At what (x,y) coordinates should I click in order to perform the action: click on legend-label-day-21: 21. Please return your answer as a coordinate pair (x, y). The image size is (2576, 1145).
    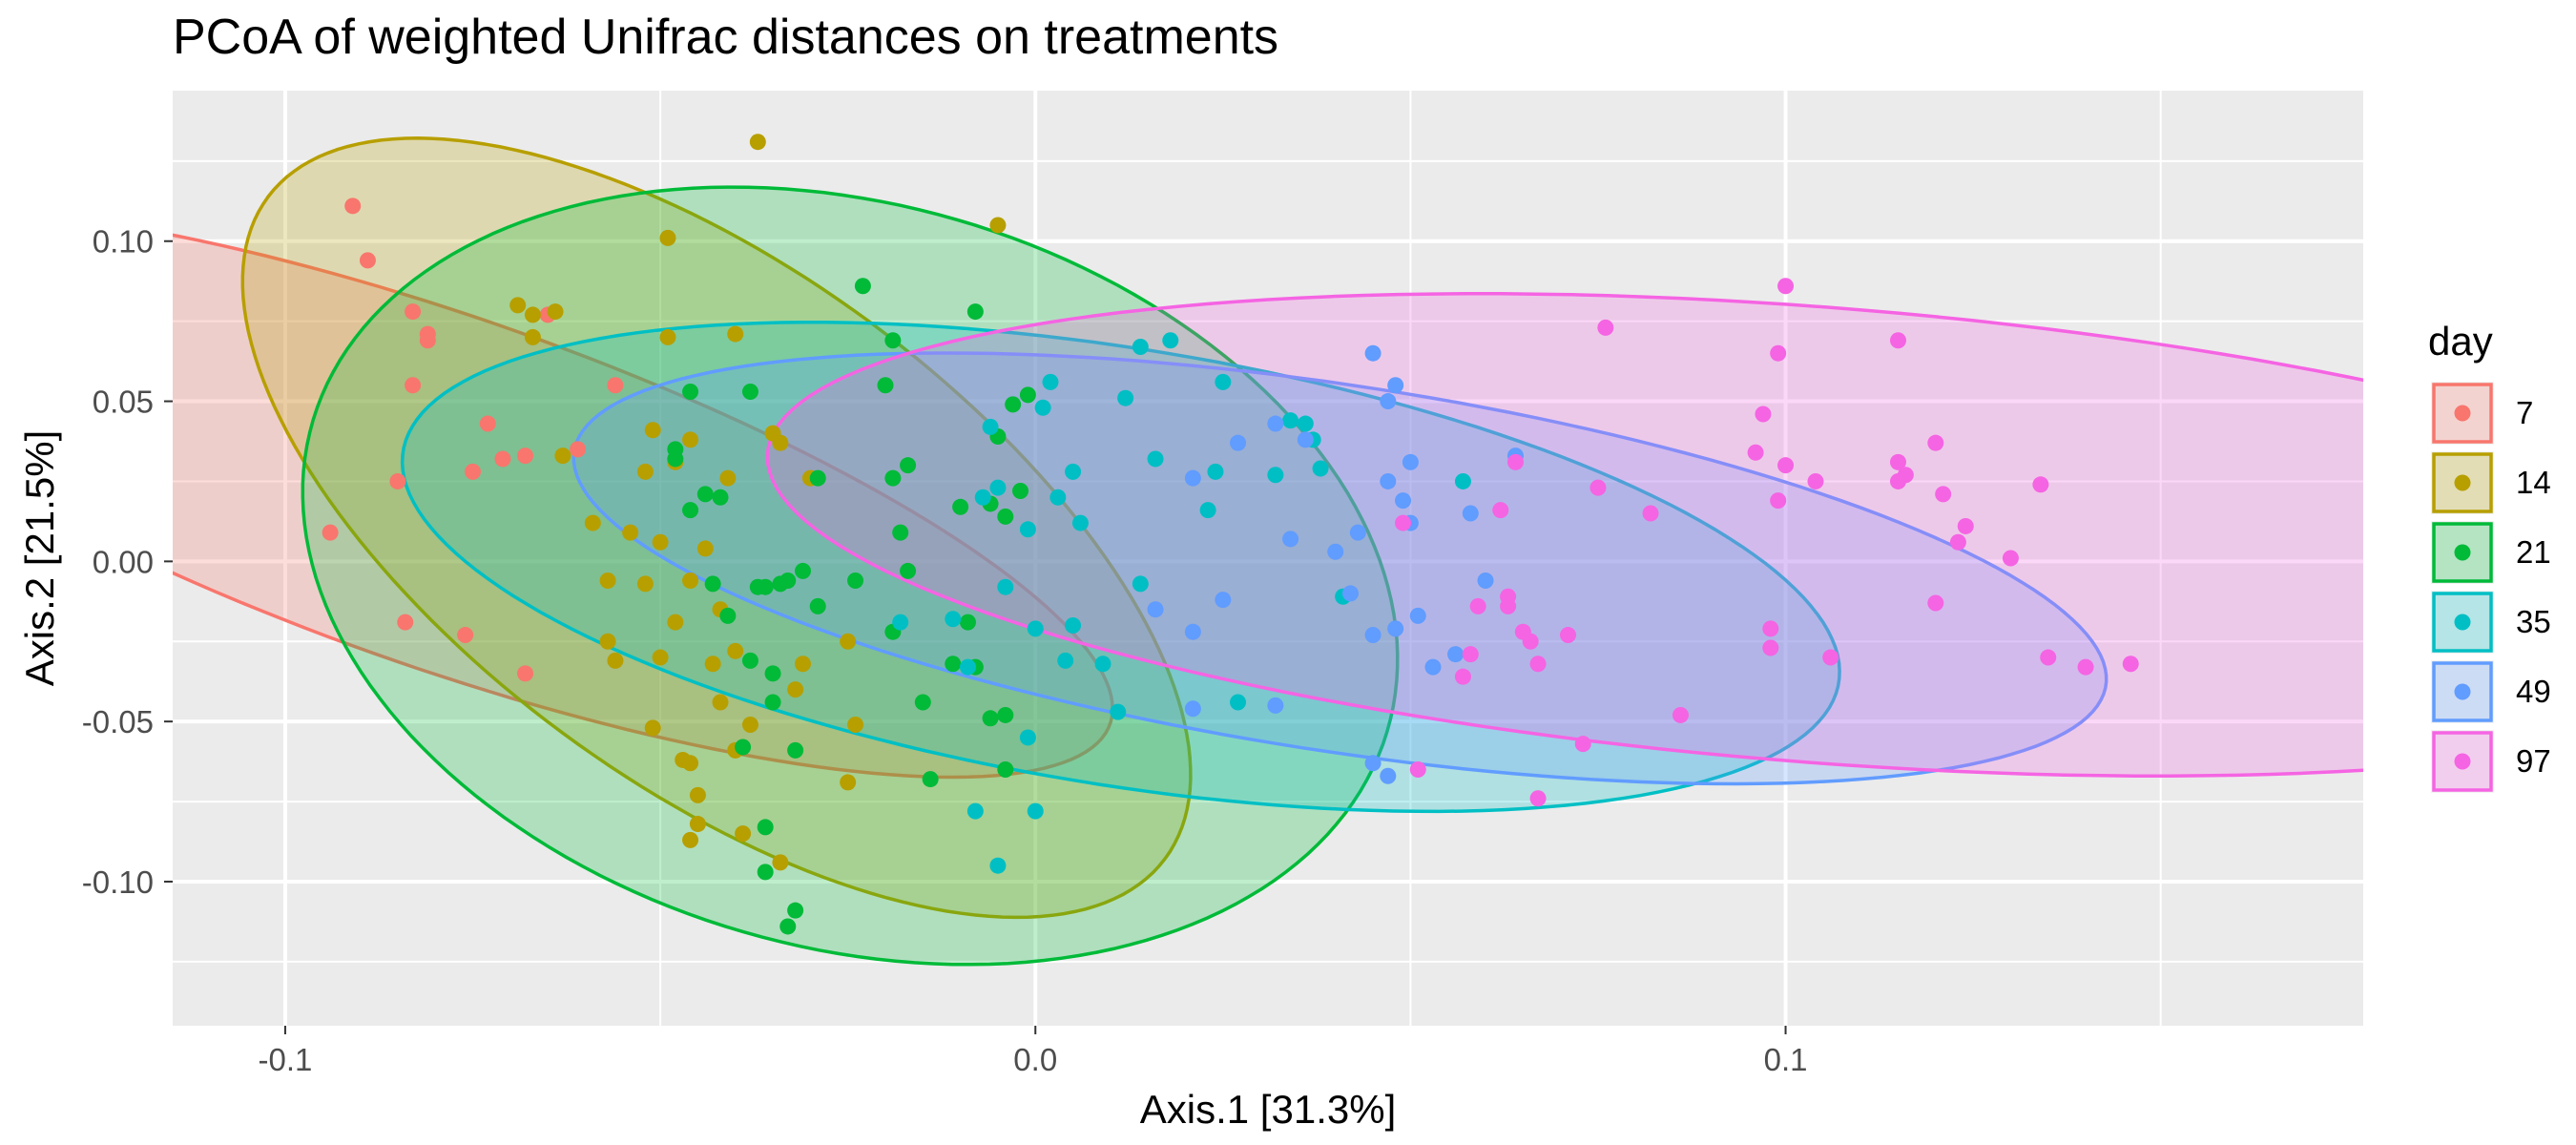
    Looking at the image, I should click on (2533, 552).